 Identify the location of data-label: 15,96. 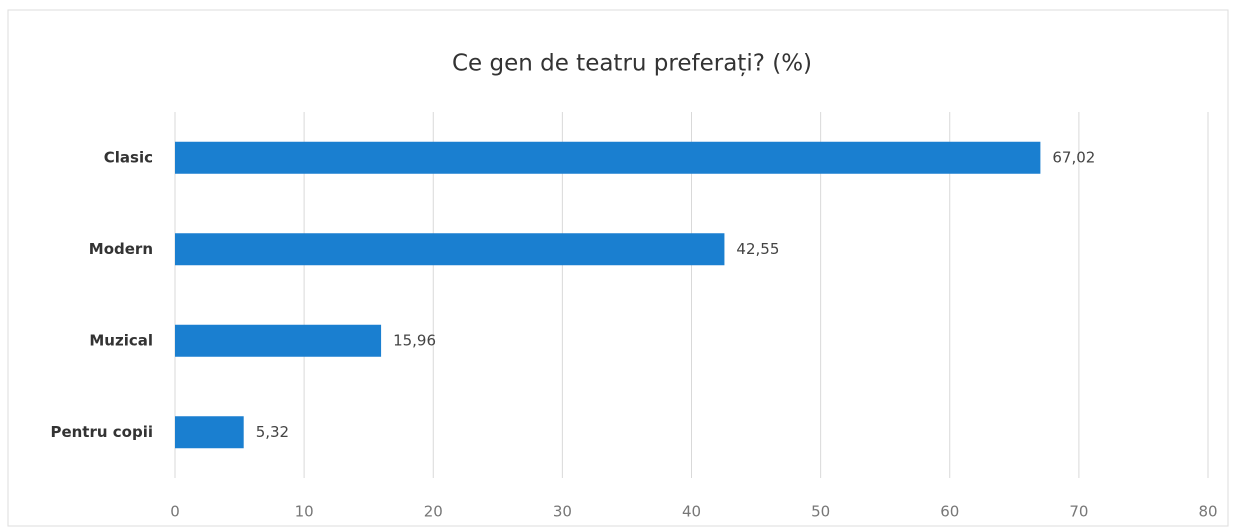
(414, 340).